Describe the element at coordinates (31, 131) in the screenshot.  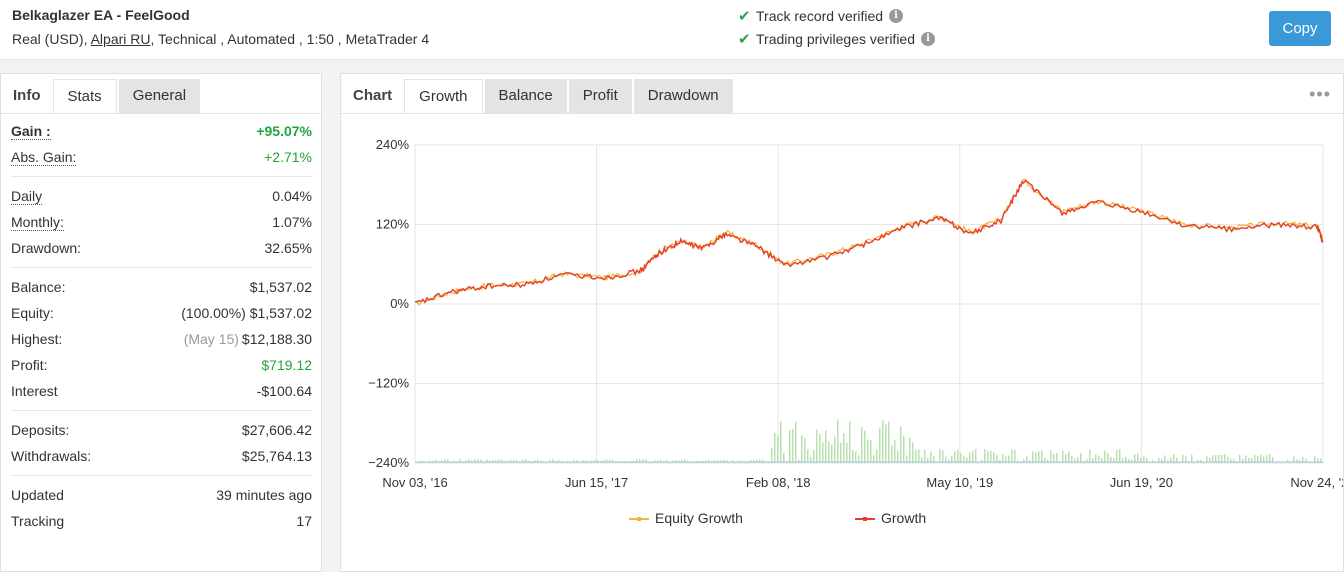
I see `stat-label: Gain :` at that location.